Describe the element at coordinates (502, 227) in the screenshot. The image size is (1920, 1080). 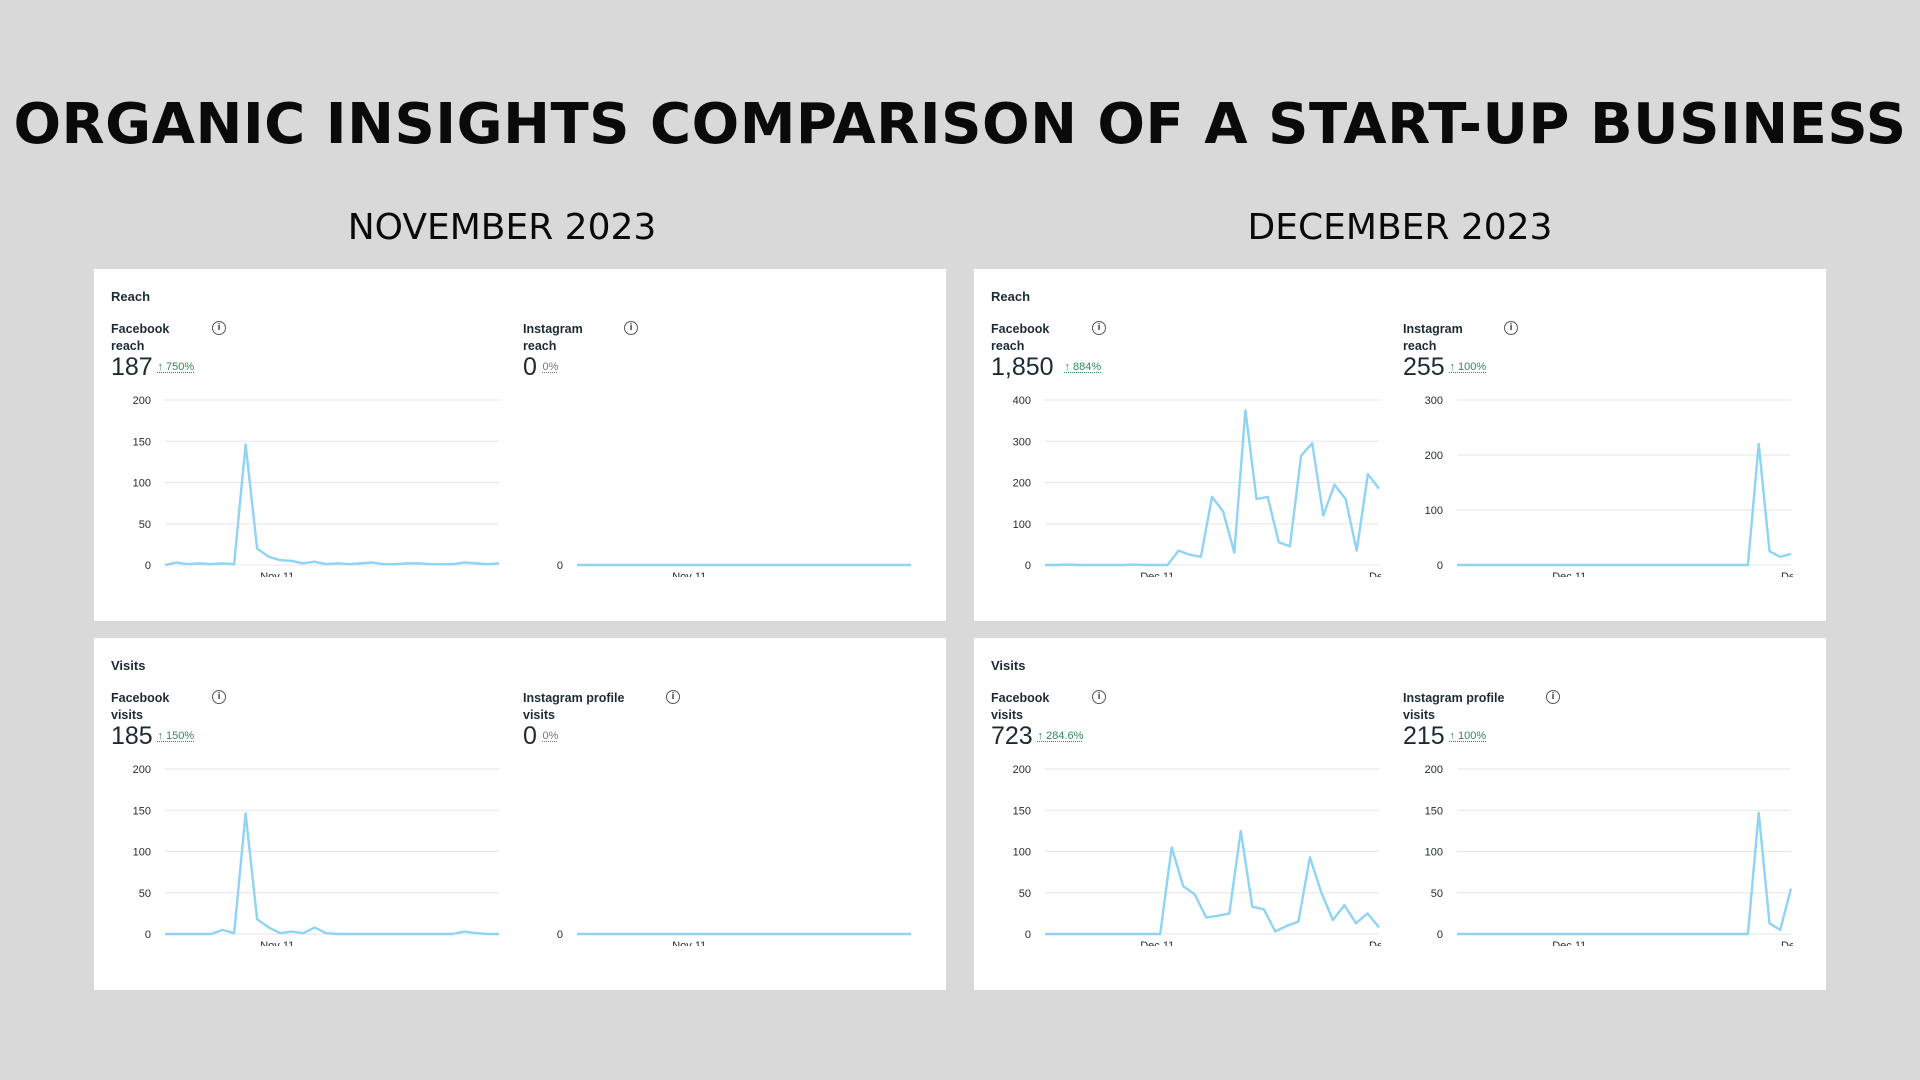
I see `month-title-november: NOVEMBER 2023` at that location.